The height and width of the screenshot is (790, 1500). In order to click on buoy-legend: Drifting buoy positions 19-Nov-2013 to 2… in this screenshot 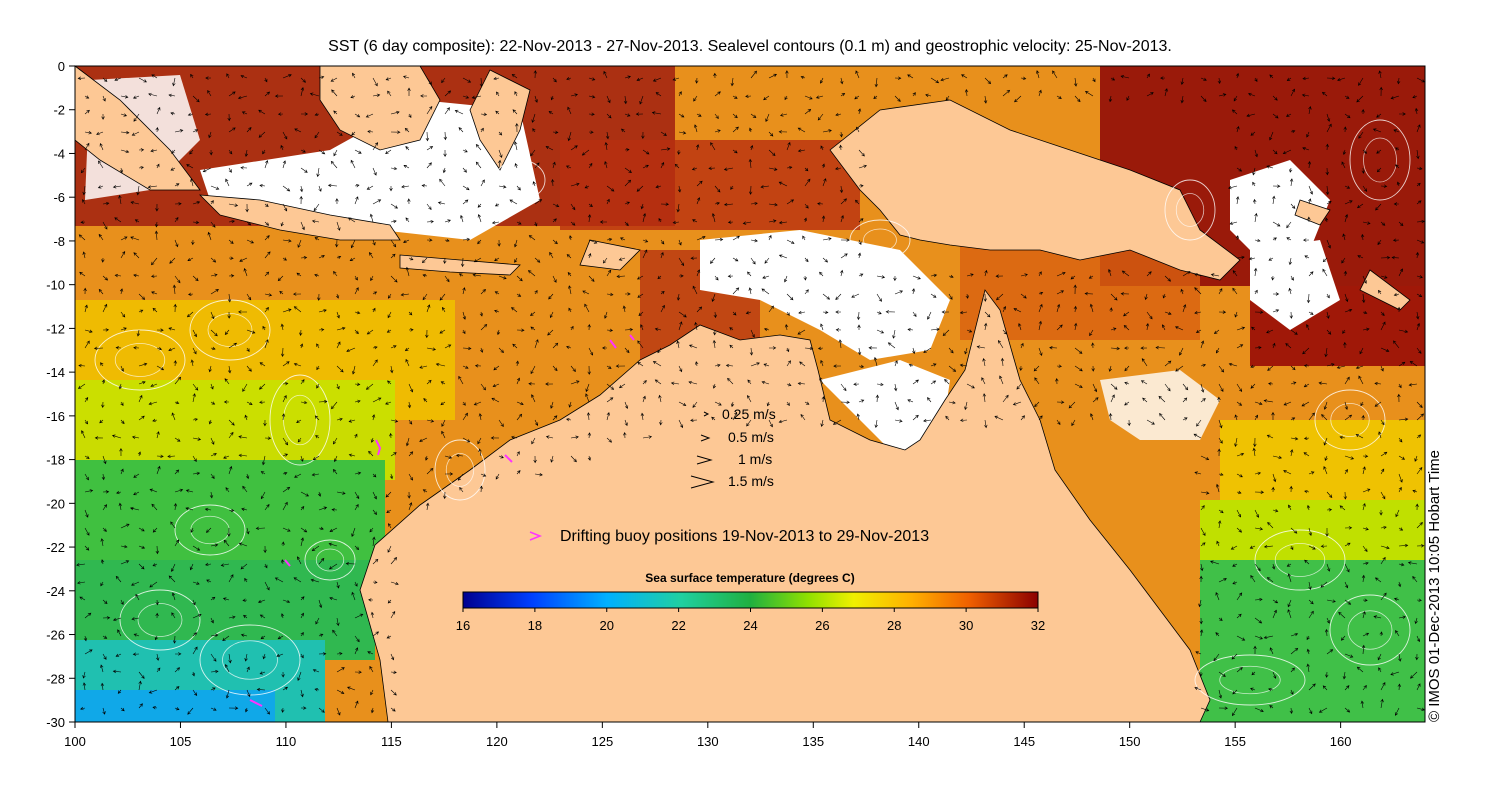, I will do `click(729, 536)`.